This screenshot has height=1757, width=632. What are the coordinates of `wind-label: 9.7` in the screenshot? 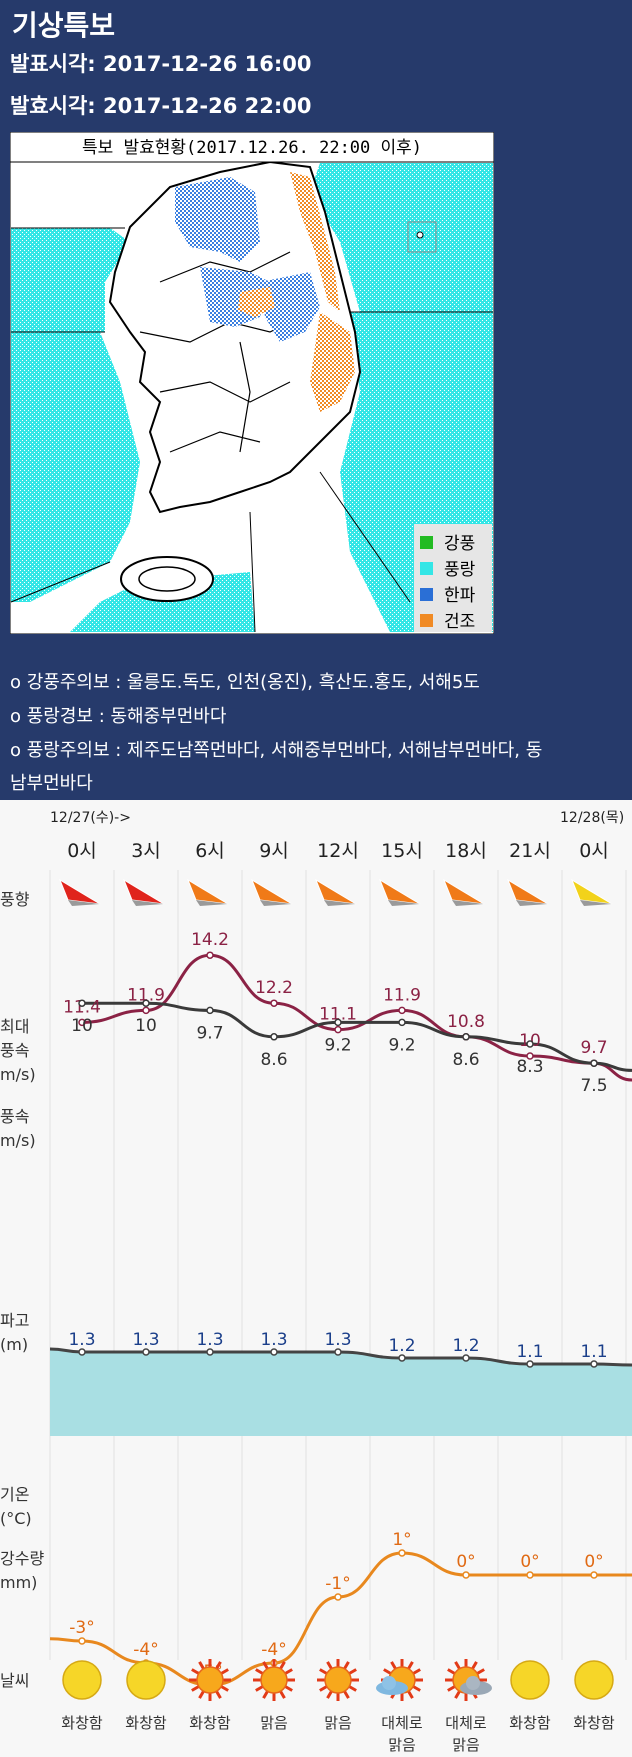 It's located at (209, 1033).